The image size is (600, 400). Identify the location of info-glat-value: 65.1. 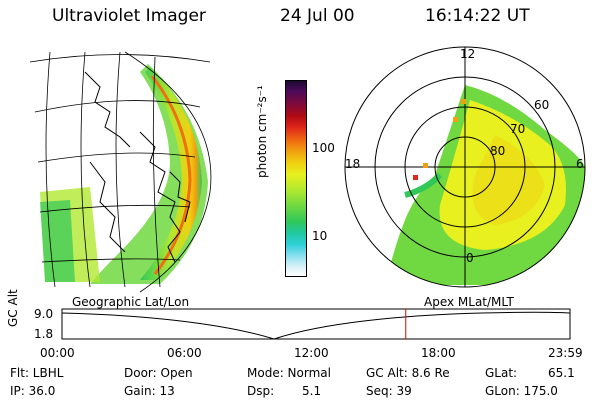
(561, 373).